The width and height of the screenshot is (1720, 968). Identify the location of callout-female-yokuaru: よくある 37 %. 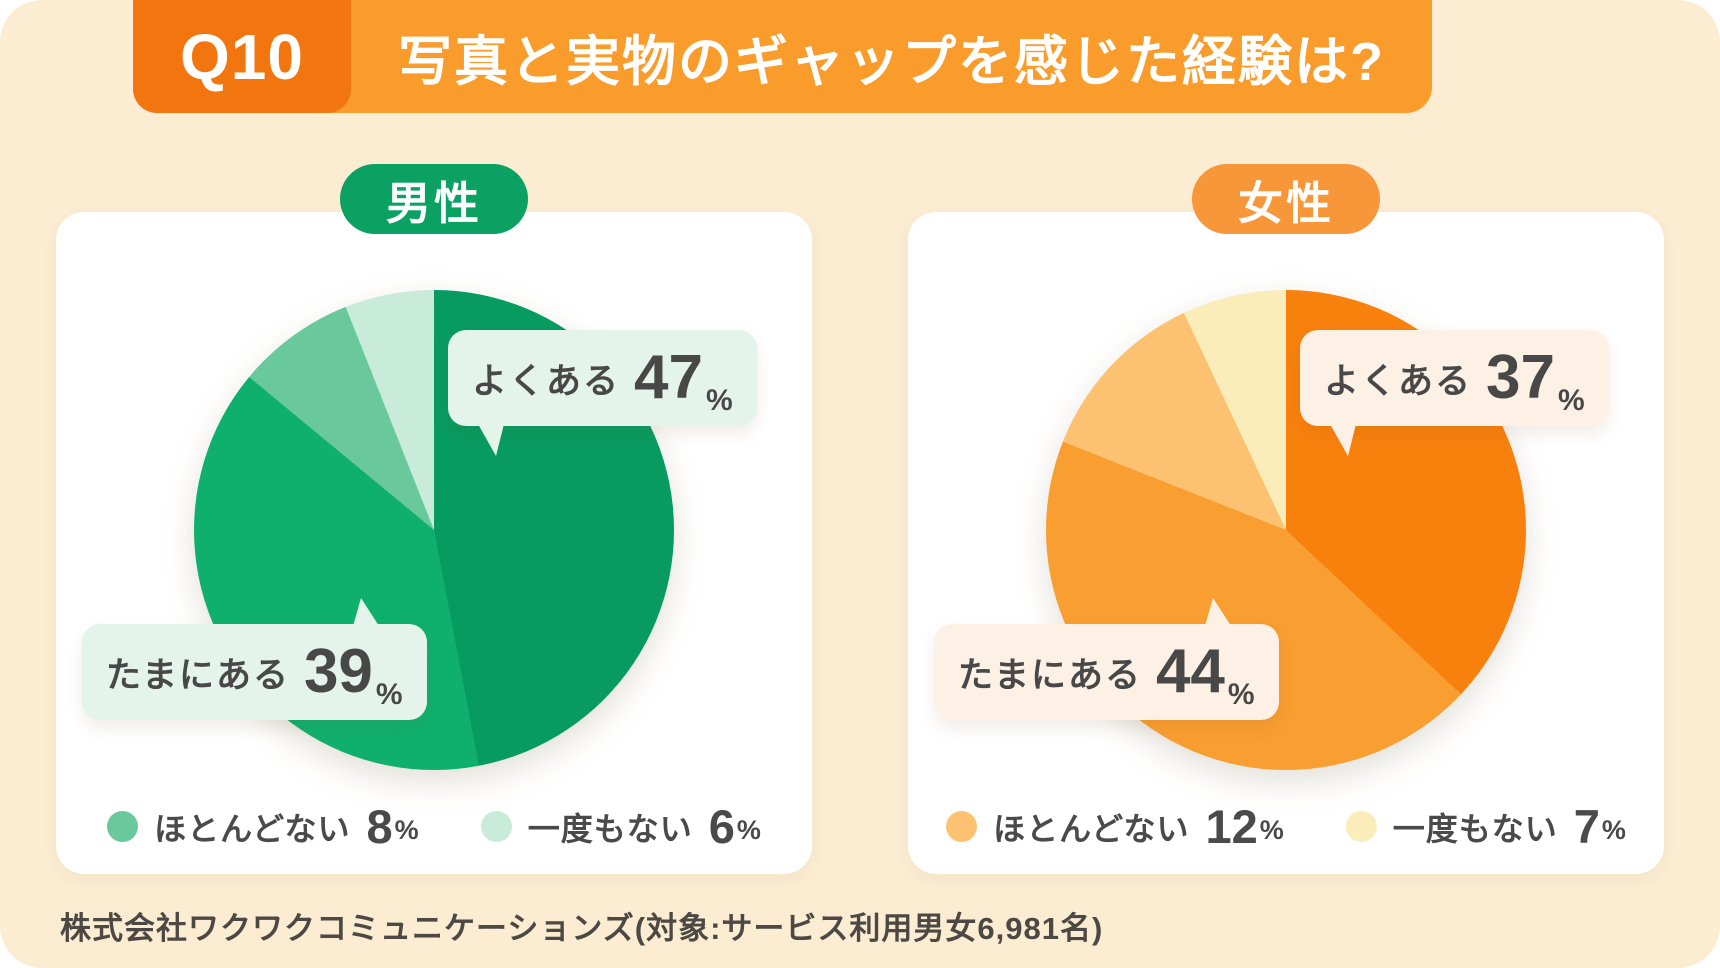
(1454, 393).